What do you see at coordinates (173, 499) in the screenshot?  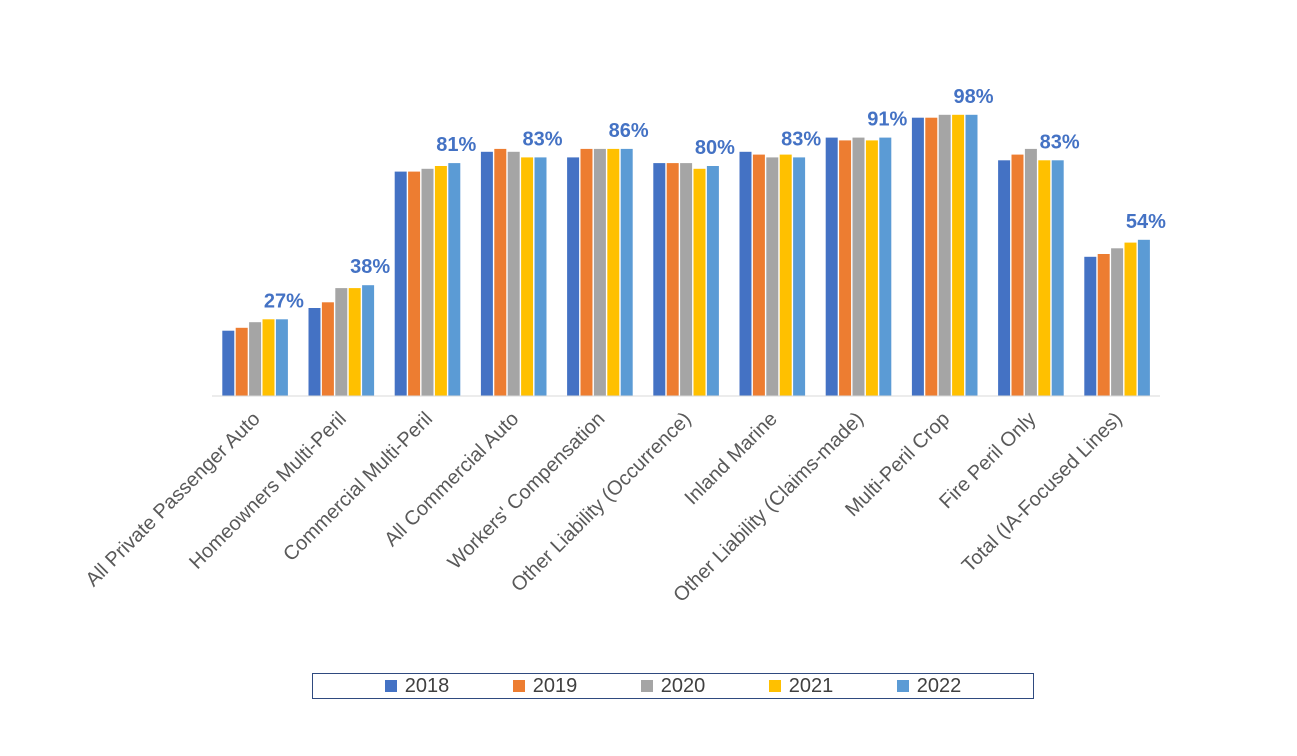 I see `category-label-0: All Private Passenger Auto` at bounding box center [173, 499].